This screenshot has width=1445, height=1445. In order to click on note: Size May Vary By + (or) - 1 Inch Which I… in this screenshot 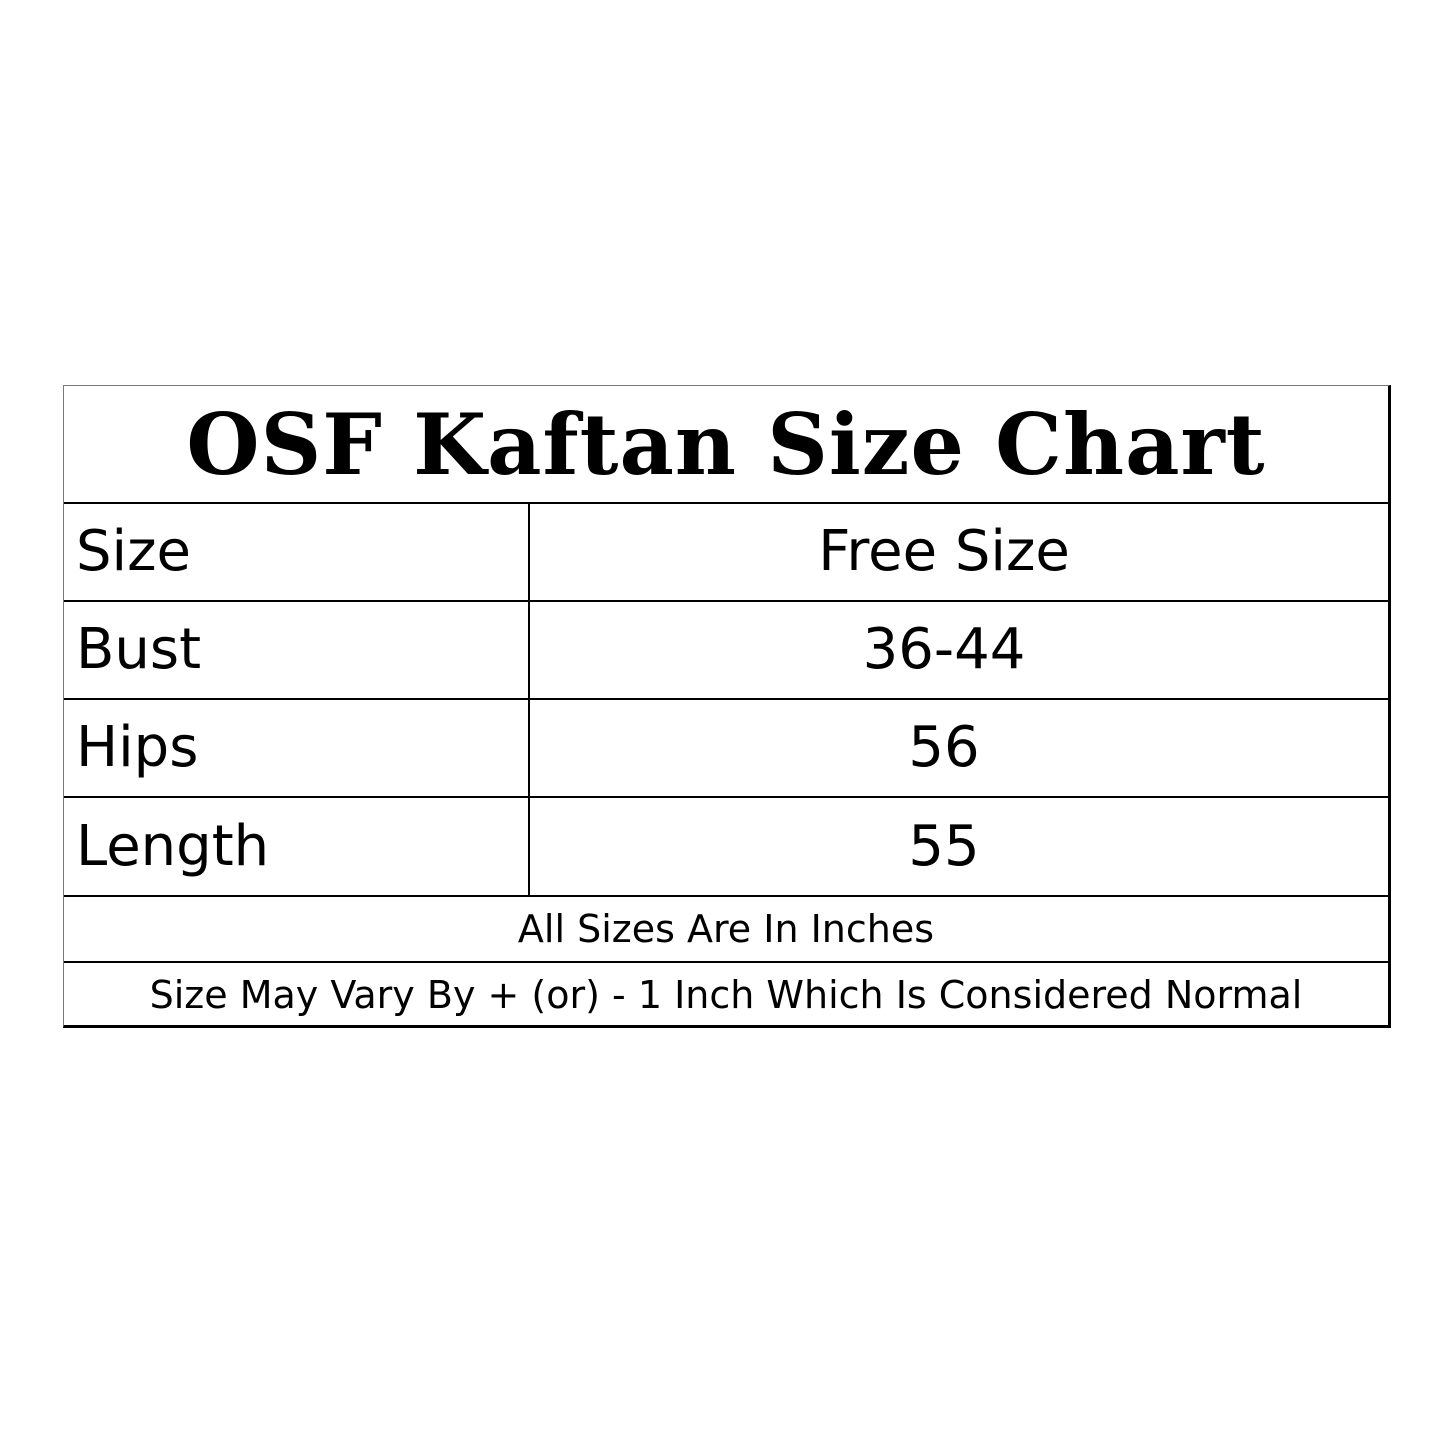, I will do `click(726, 994)`.